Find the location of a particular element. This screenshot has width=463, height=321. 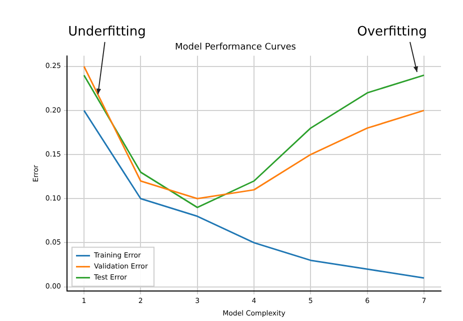

annotation: Underfitting is located at coordinates (107, 32).